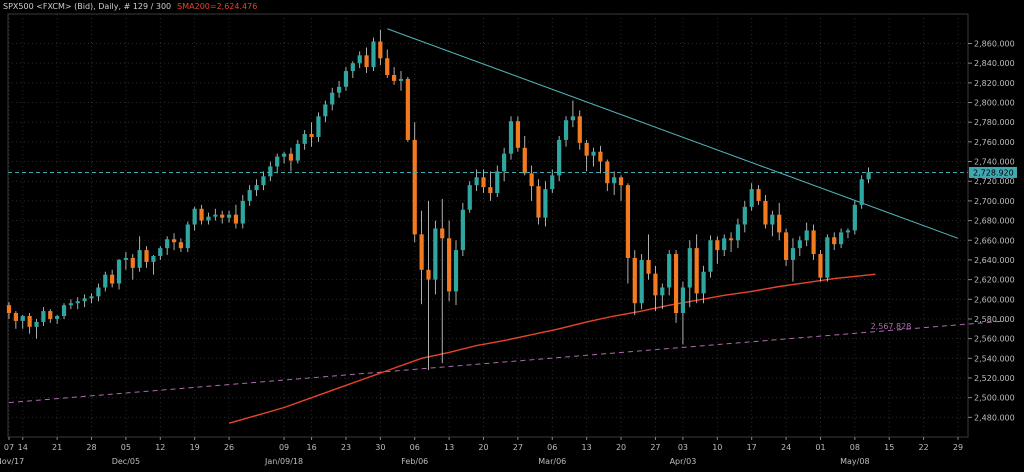 The width and height of the screenshot is (1024, 472). What do you see at coordinates (993, 172) in the screenshot?
I see `current-price-tag` at bounding box center [993, 172].